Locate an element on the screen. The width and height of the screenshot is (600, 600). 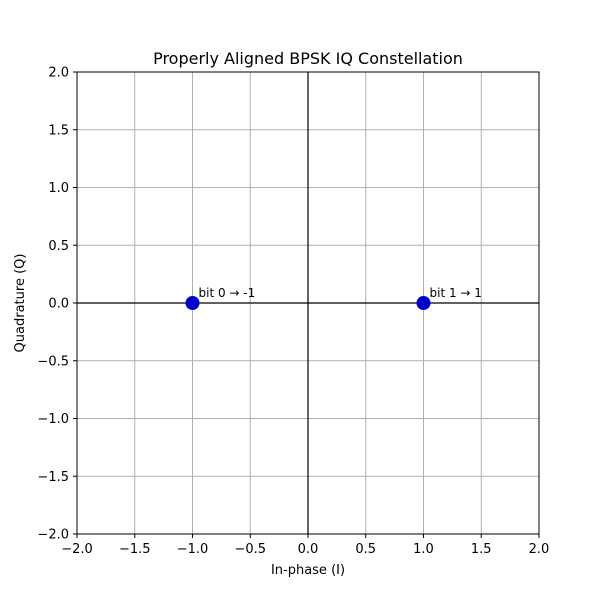
constellation-points: bit 0 → -1 bit 1 → 1 is located at coordinates (333, 298).